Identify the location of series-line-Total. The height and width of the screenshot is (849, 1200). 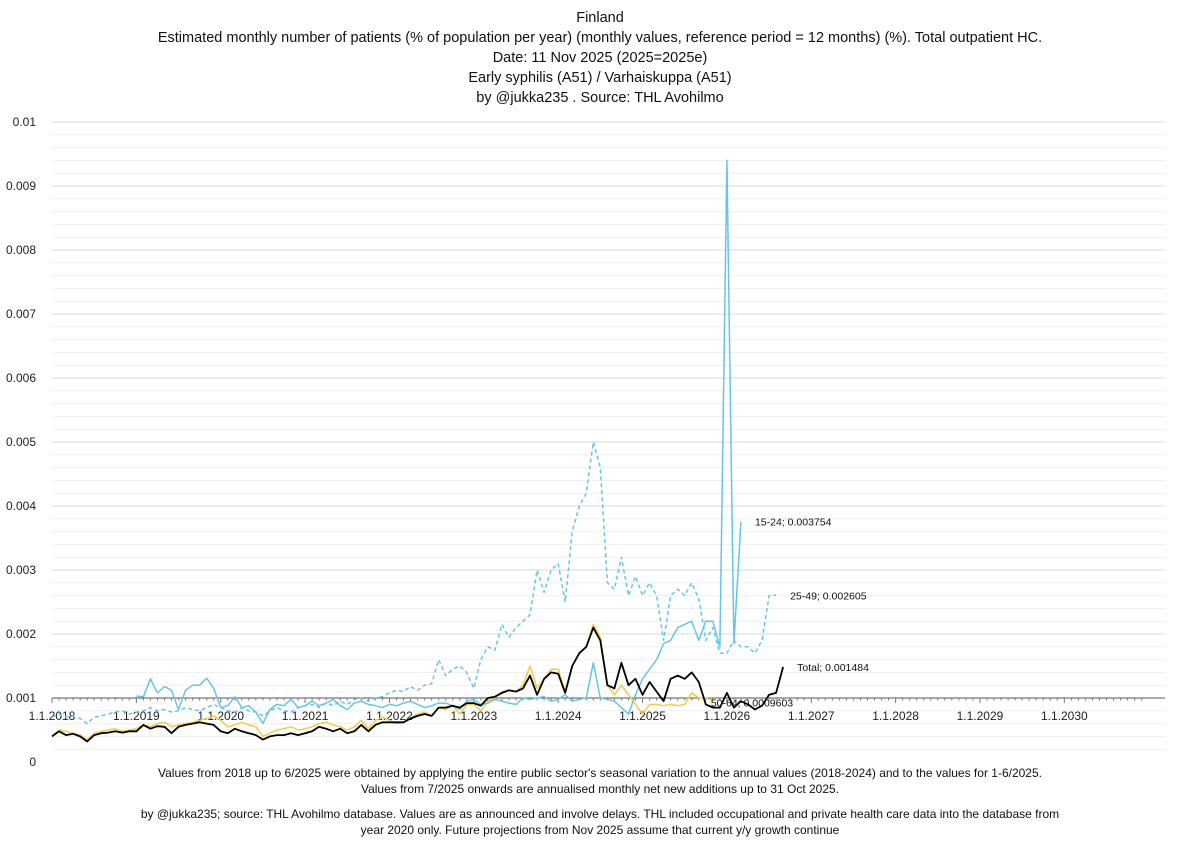
(417, 684).